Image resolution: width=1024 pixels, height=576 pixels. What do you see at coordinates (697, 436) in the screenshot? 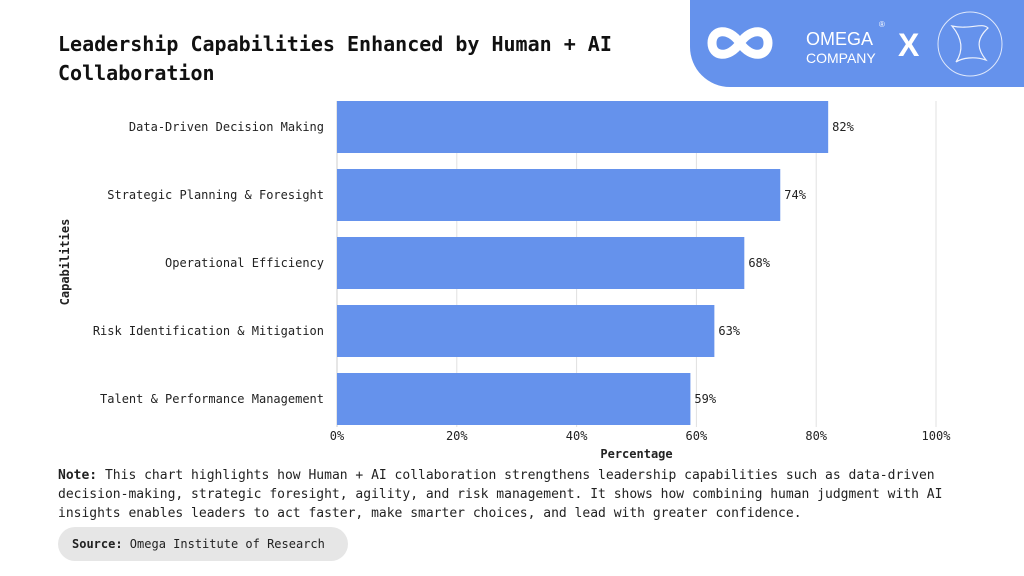
I see `x-tick-label: 60%` at bounding box center [697, 436].